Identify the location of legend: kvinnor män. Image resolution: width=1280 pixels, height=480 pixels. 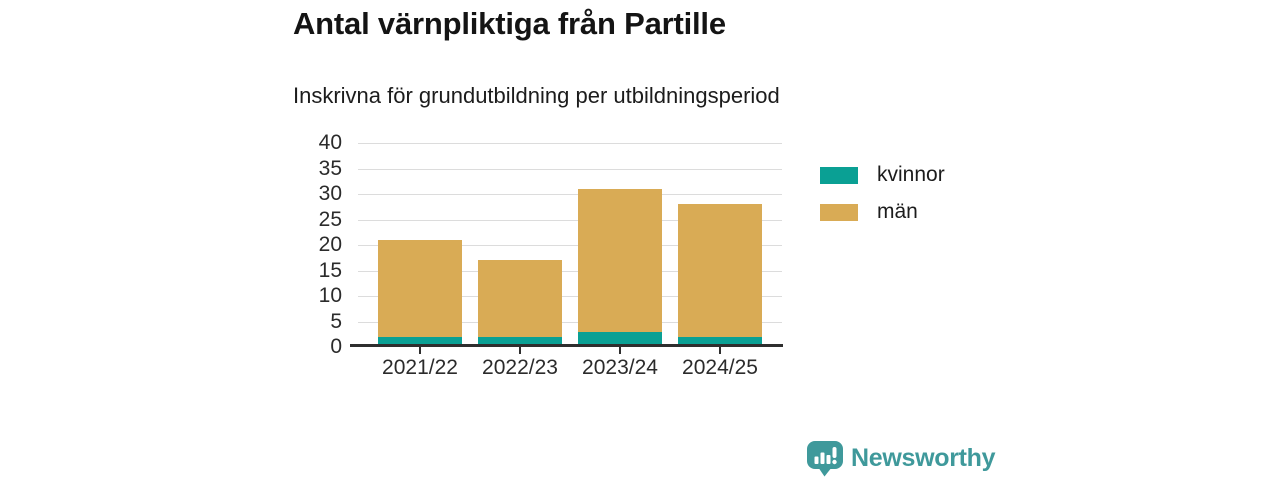
(882, 200).